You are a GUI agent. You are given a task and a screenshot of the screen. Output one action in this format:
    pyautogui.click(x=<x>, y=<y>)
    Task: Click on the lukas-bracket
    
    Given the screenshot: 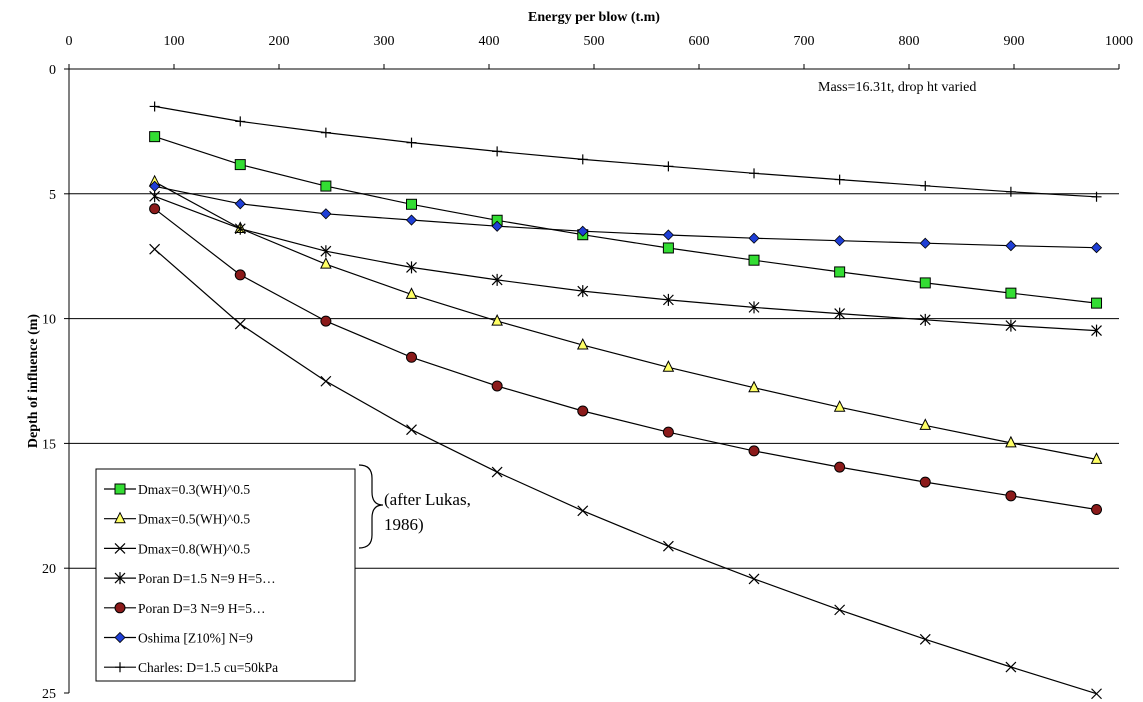 What is the action you would take?
    pyautogui.click(x=371, y=506)
    